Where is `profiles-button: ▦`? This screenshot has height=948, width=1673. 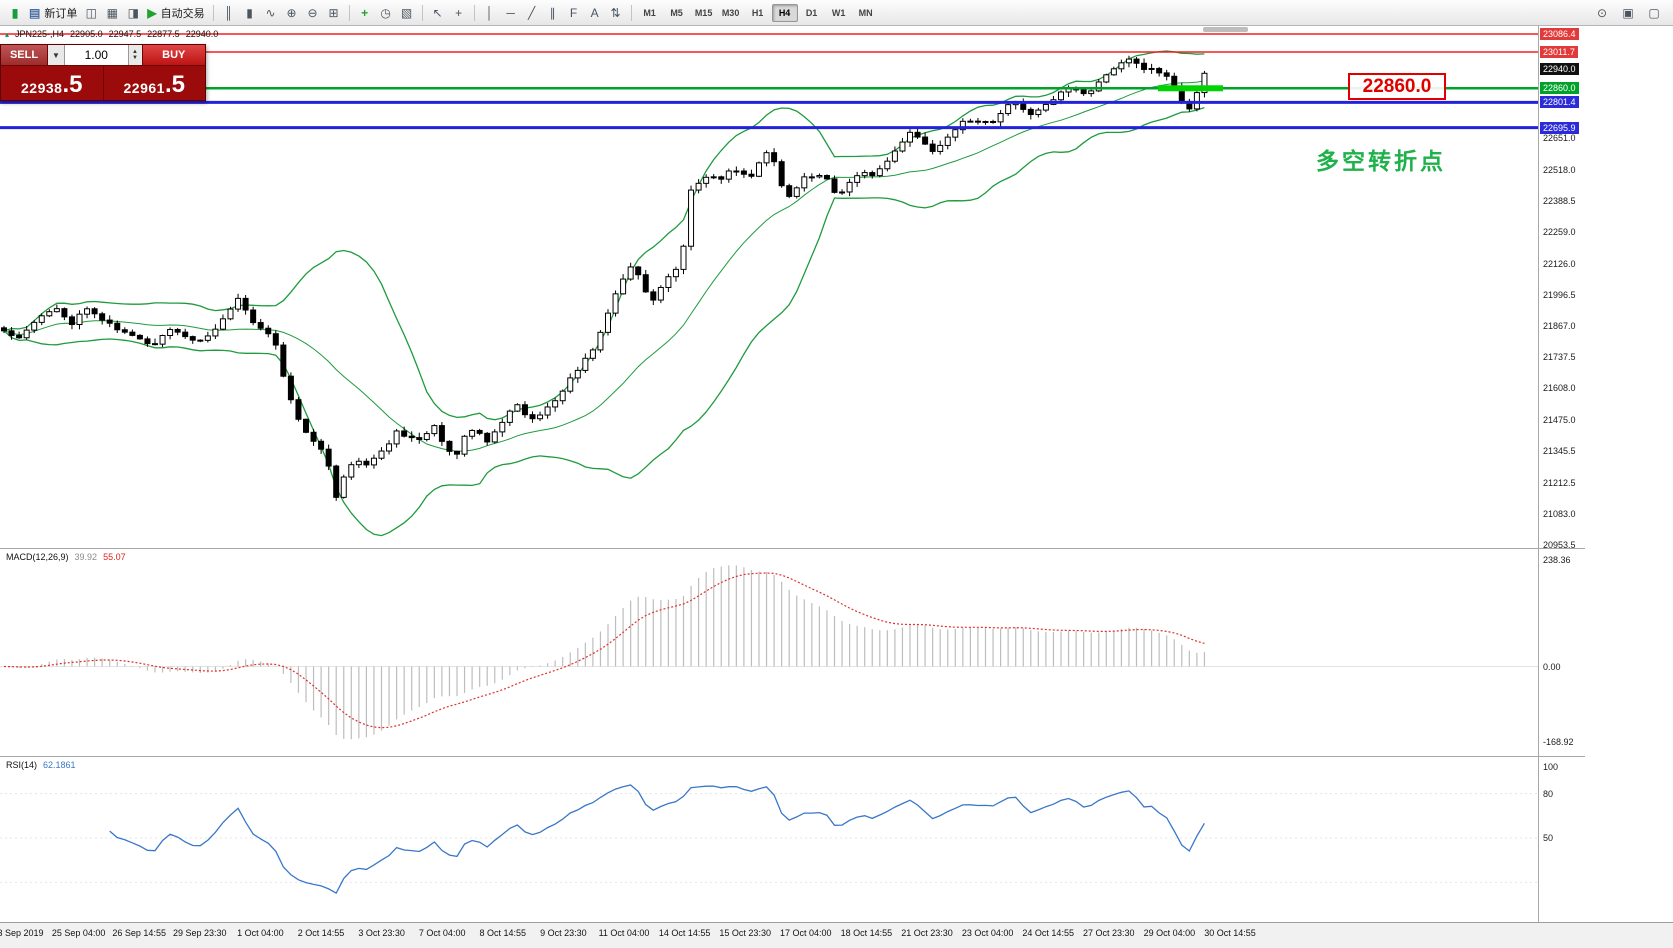
profiles-button: ▦ is located at coordinates (112, 13).